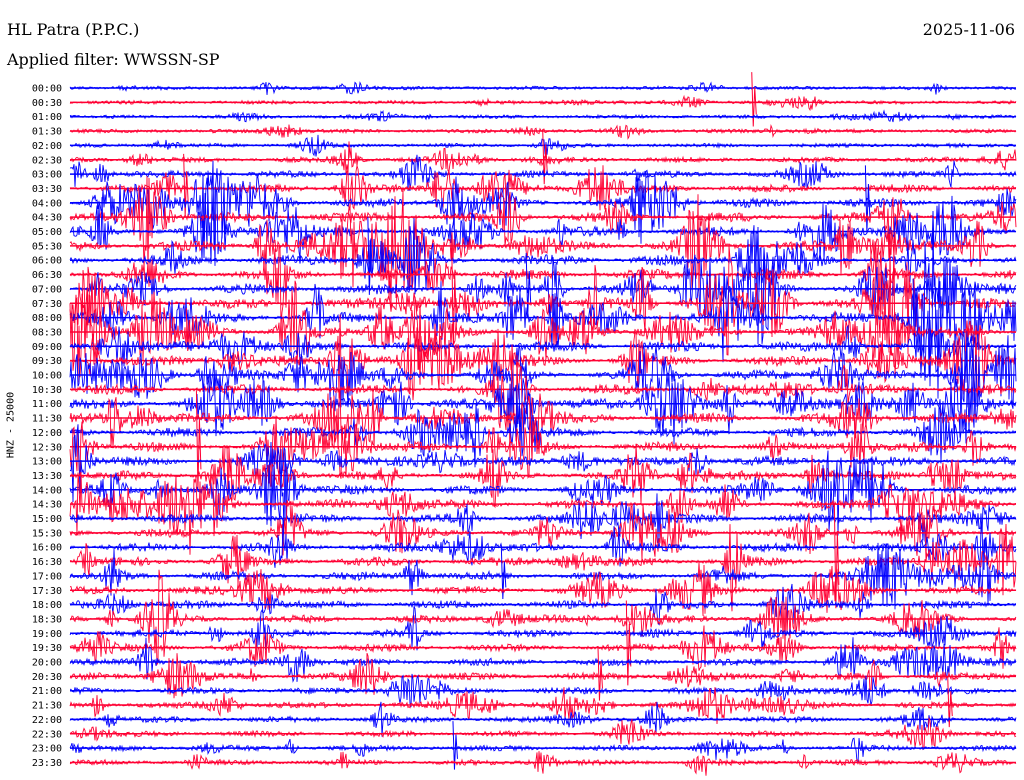  I want to click on channel-axis-label: HNZ - 25000, so click(11, 425).